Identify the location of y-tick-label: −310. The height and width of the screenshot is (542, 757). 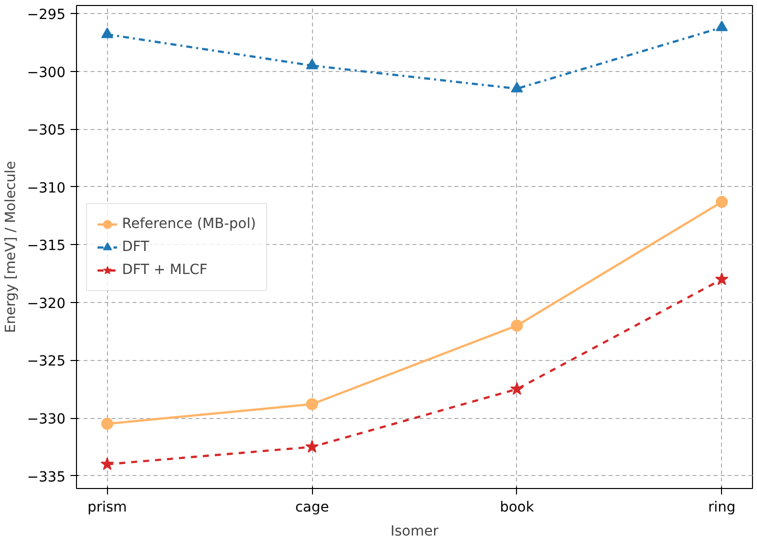
(46, 188).